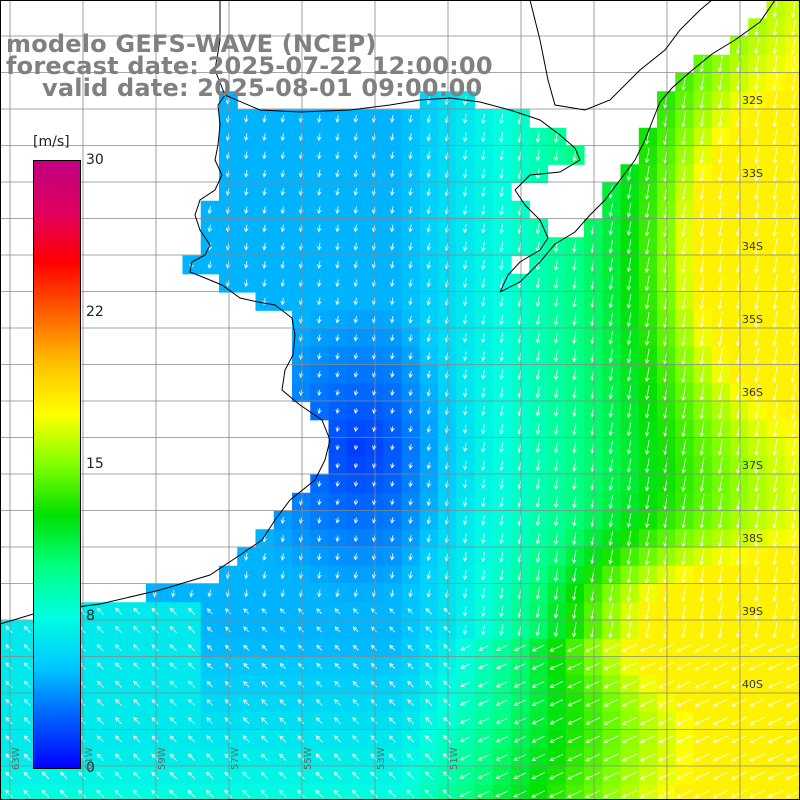 The width and height of the screenshot is (800, 800). Describe the element at coordinates (95, 464) in the screenshot. I see `colorbar-tick: 15` at that location.